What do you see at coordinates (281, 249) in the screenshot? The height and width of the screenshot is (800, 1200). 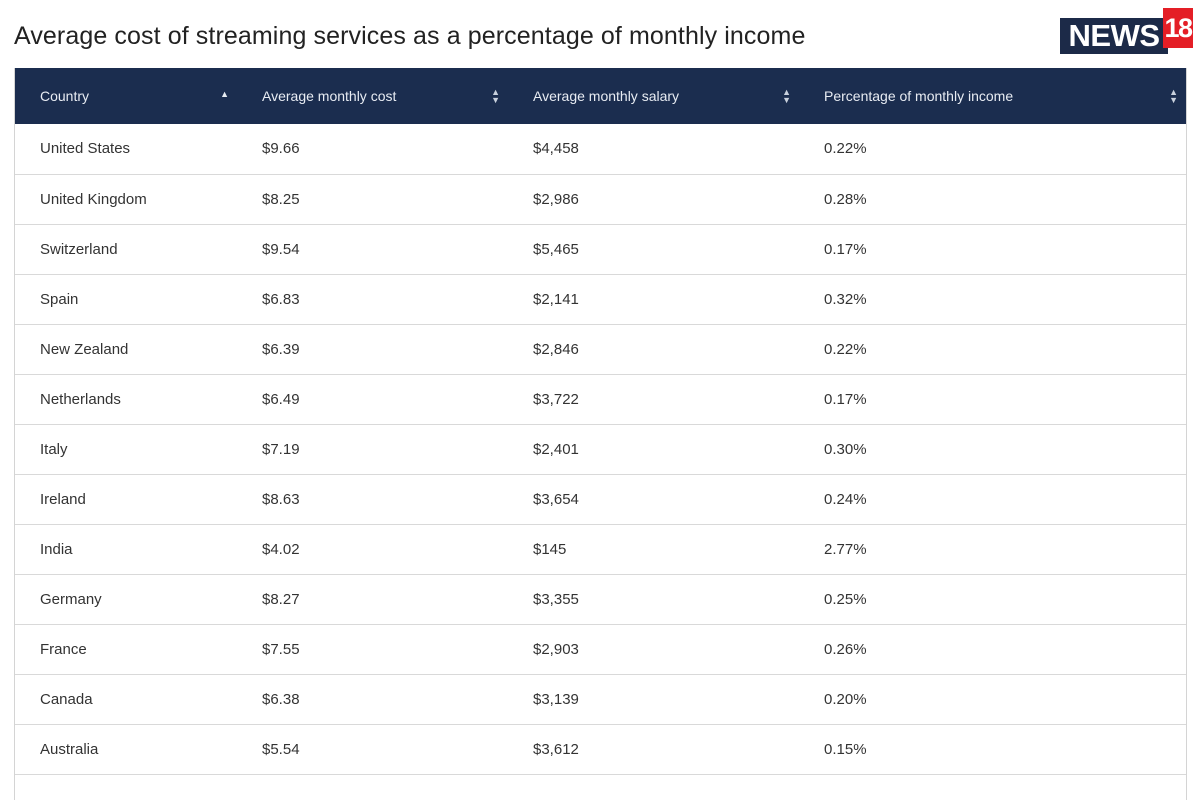 I see `cell-average-monthly-cost: $9.54` at bounding box center [281, 249].